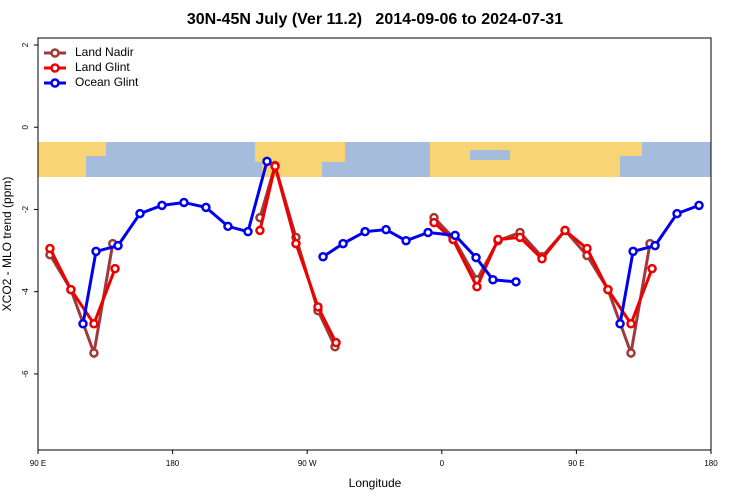  What do you see at coordinates (104, 52) in the screenshot?
I see `legend-label: Land Nadir` at bounding box center [104, 52].